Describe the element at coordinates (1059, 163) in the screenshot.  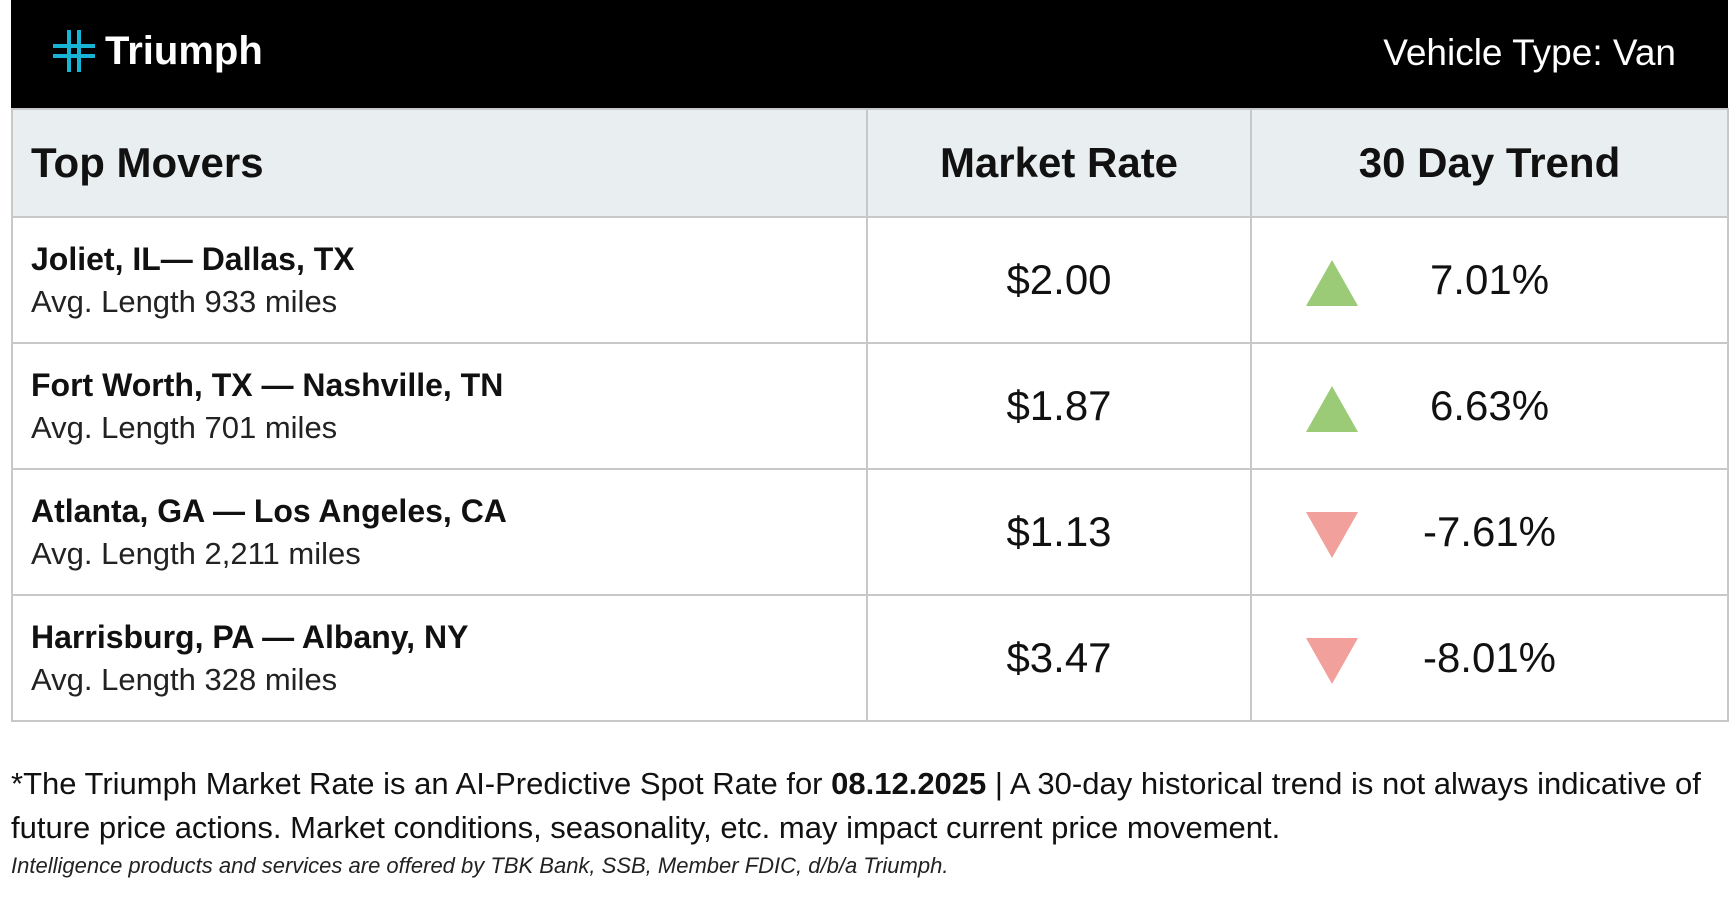
I see `column-header: Market Rate` at that location.